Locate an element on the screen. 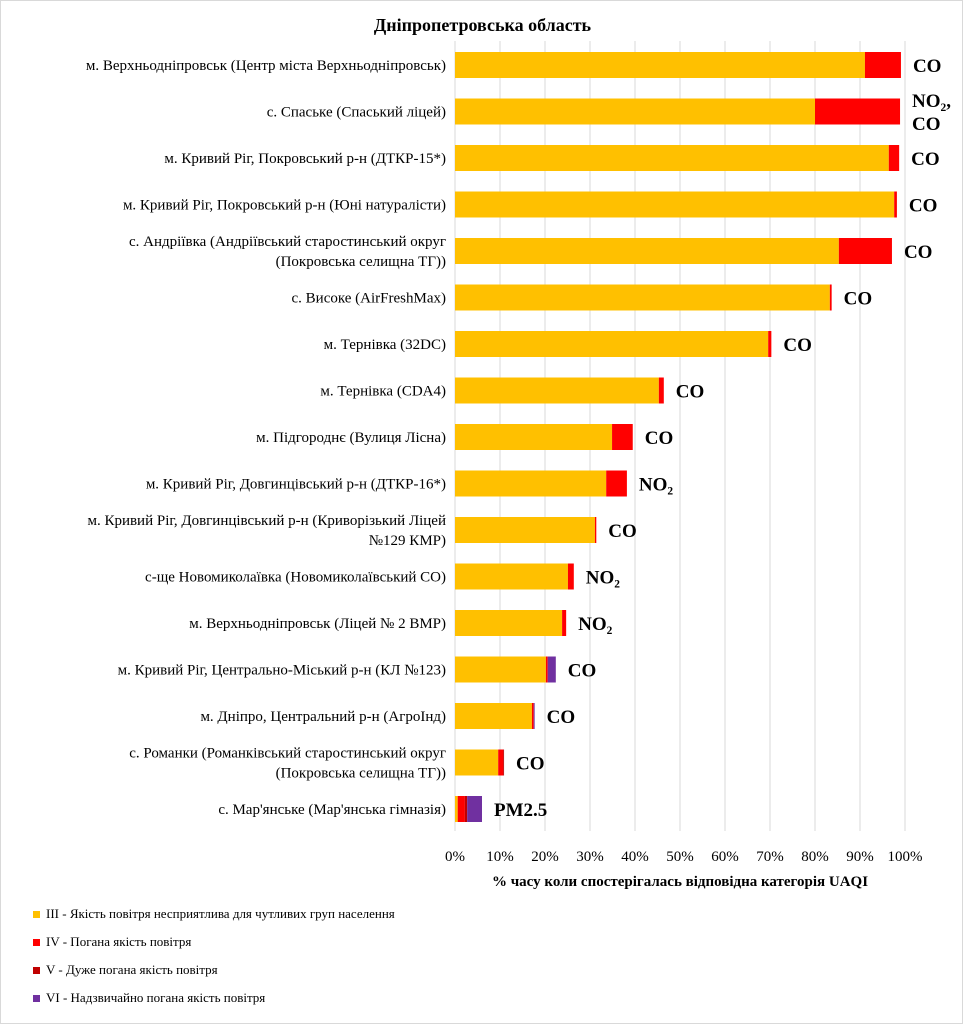 This screenshot has height=1024, width=963. x-tick-label: 20% is located at coordinates (545, 857).